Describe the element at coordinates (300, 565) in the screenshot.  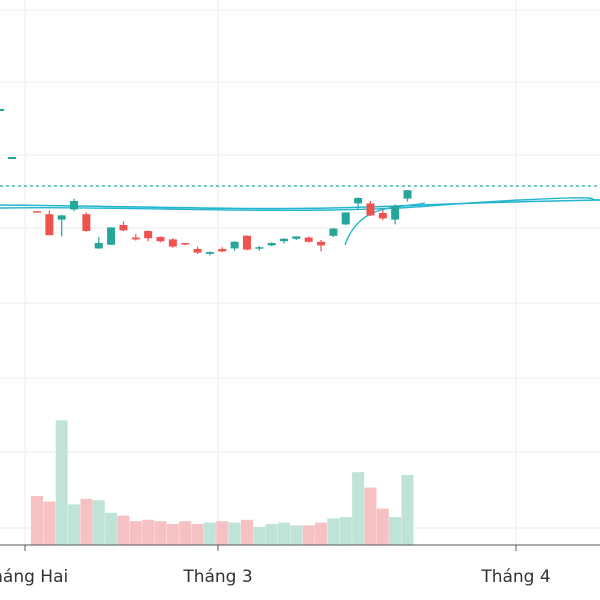
I see `x-axis: Tháng Hai Tháng 3 Tháng 4` at that location.